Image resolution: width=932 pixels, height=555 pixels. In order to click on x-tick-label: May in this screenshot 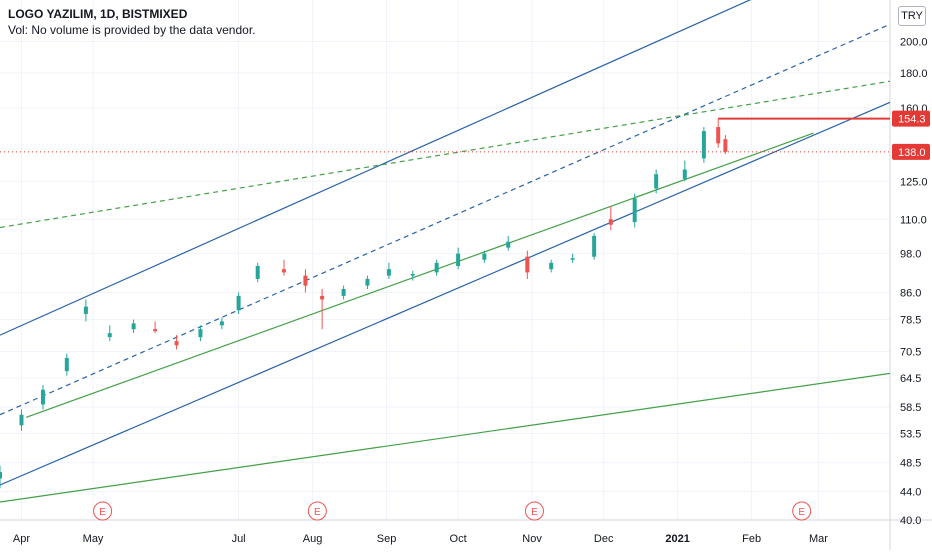, I will do `click(93, 539)`.